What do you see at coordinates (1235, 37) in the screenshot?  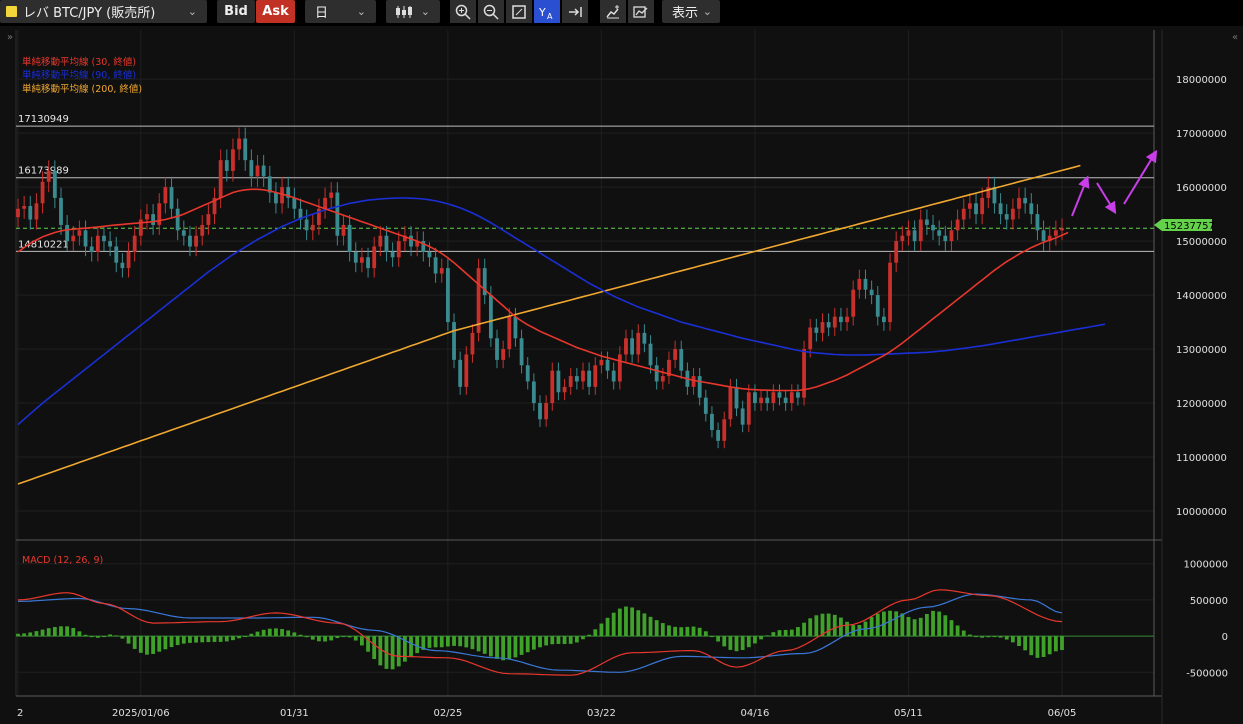 I see `expand-right-icon: «` at bounding box center [1235, 37].